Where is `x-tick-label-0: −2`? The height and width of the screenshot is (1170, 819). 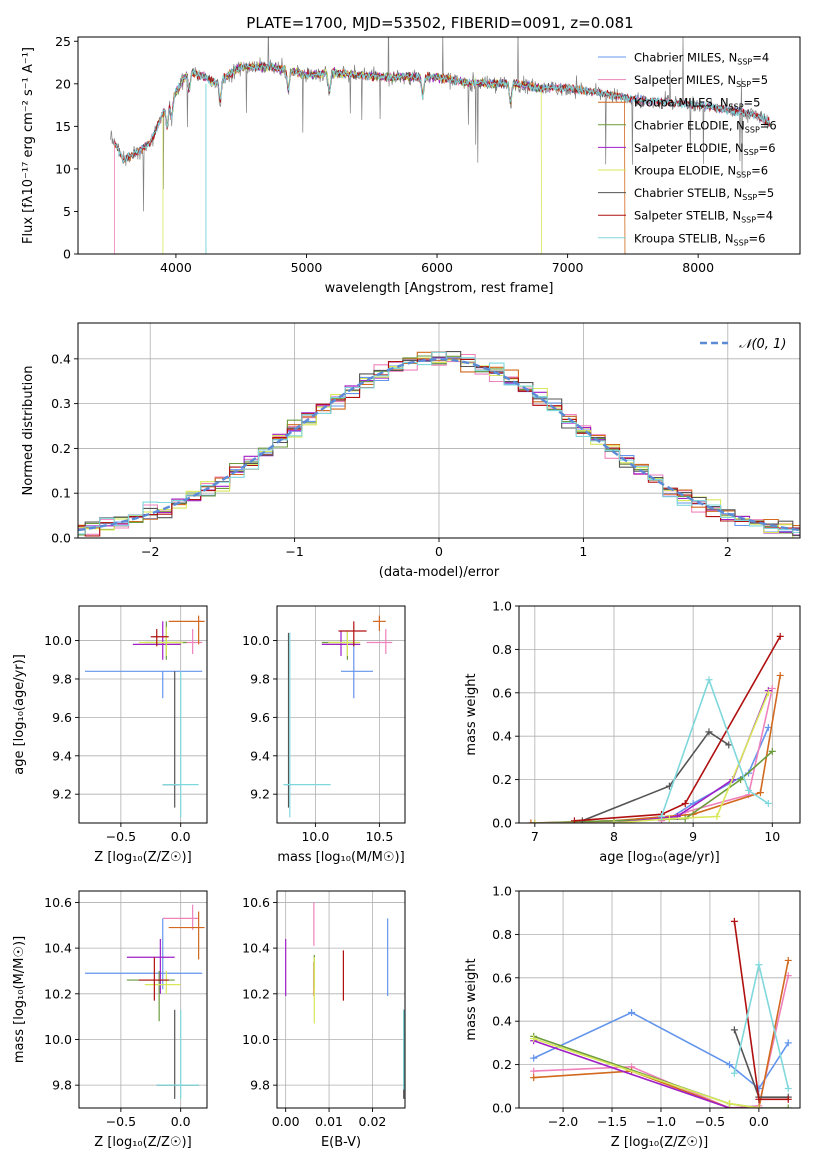
x-tick-label-0: −2 is located at coordinates (150, 551).